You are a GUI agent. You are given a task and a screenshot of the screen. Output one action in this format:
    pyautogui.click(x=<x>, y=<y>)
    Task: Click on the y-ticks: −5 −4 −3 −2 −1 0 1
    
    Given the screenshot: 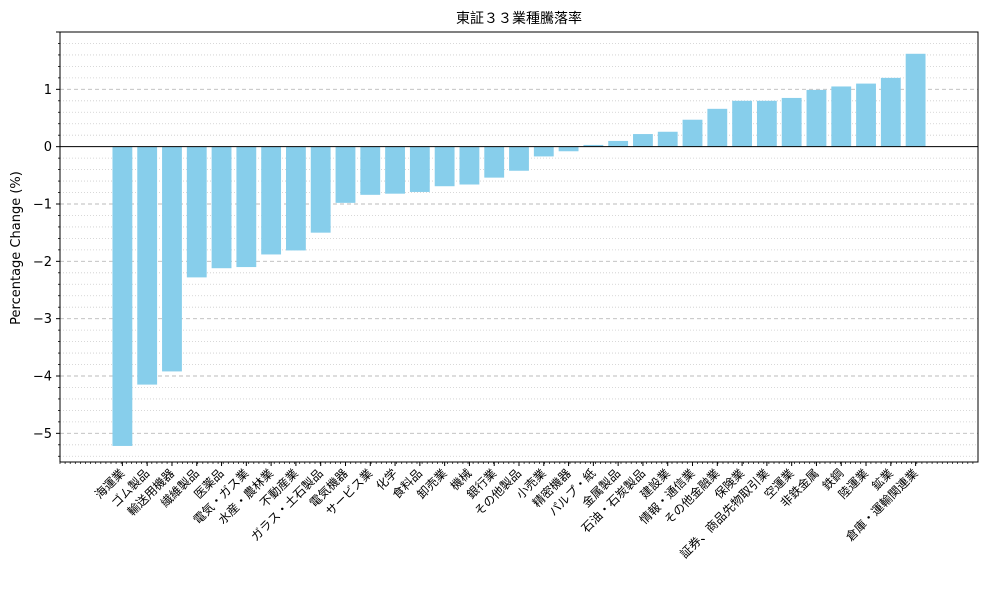 What is the action you would take?
    pyautogui.click(x=46, y=244)
    